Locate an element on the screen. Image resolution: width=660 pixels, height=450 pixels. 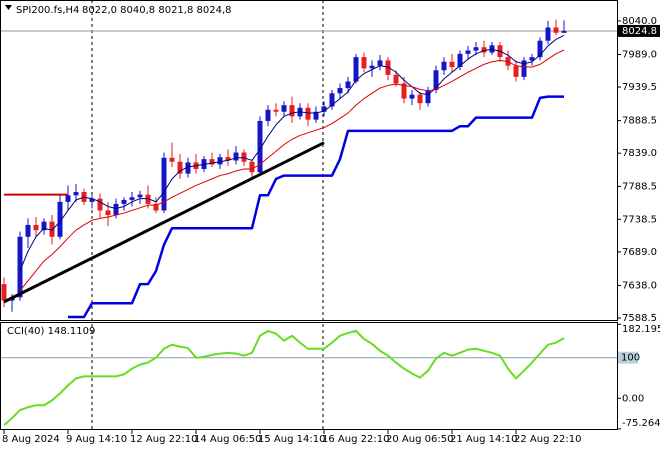
y-tick-label: 7989.0 is located at coordinates (639, 54).